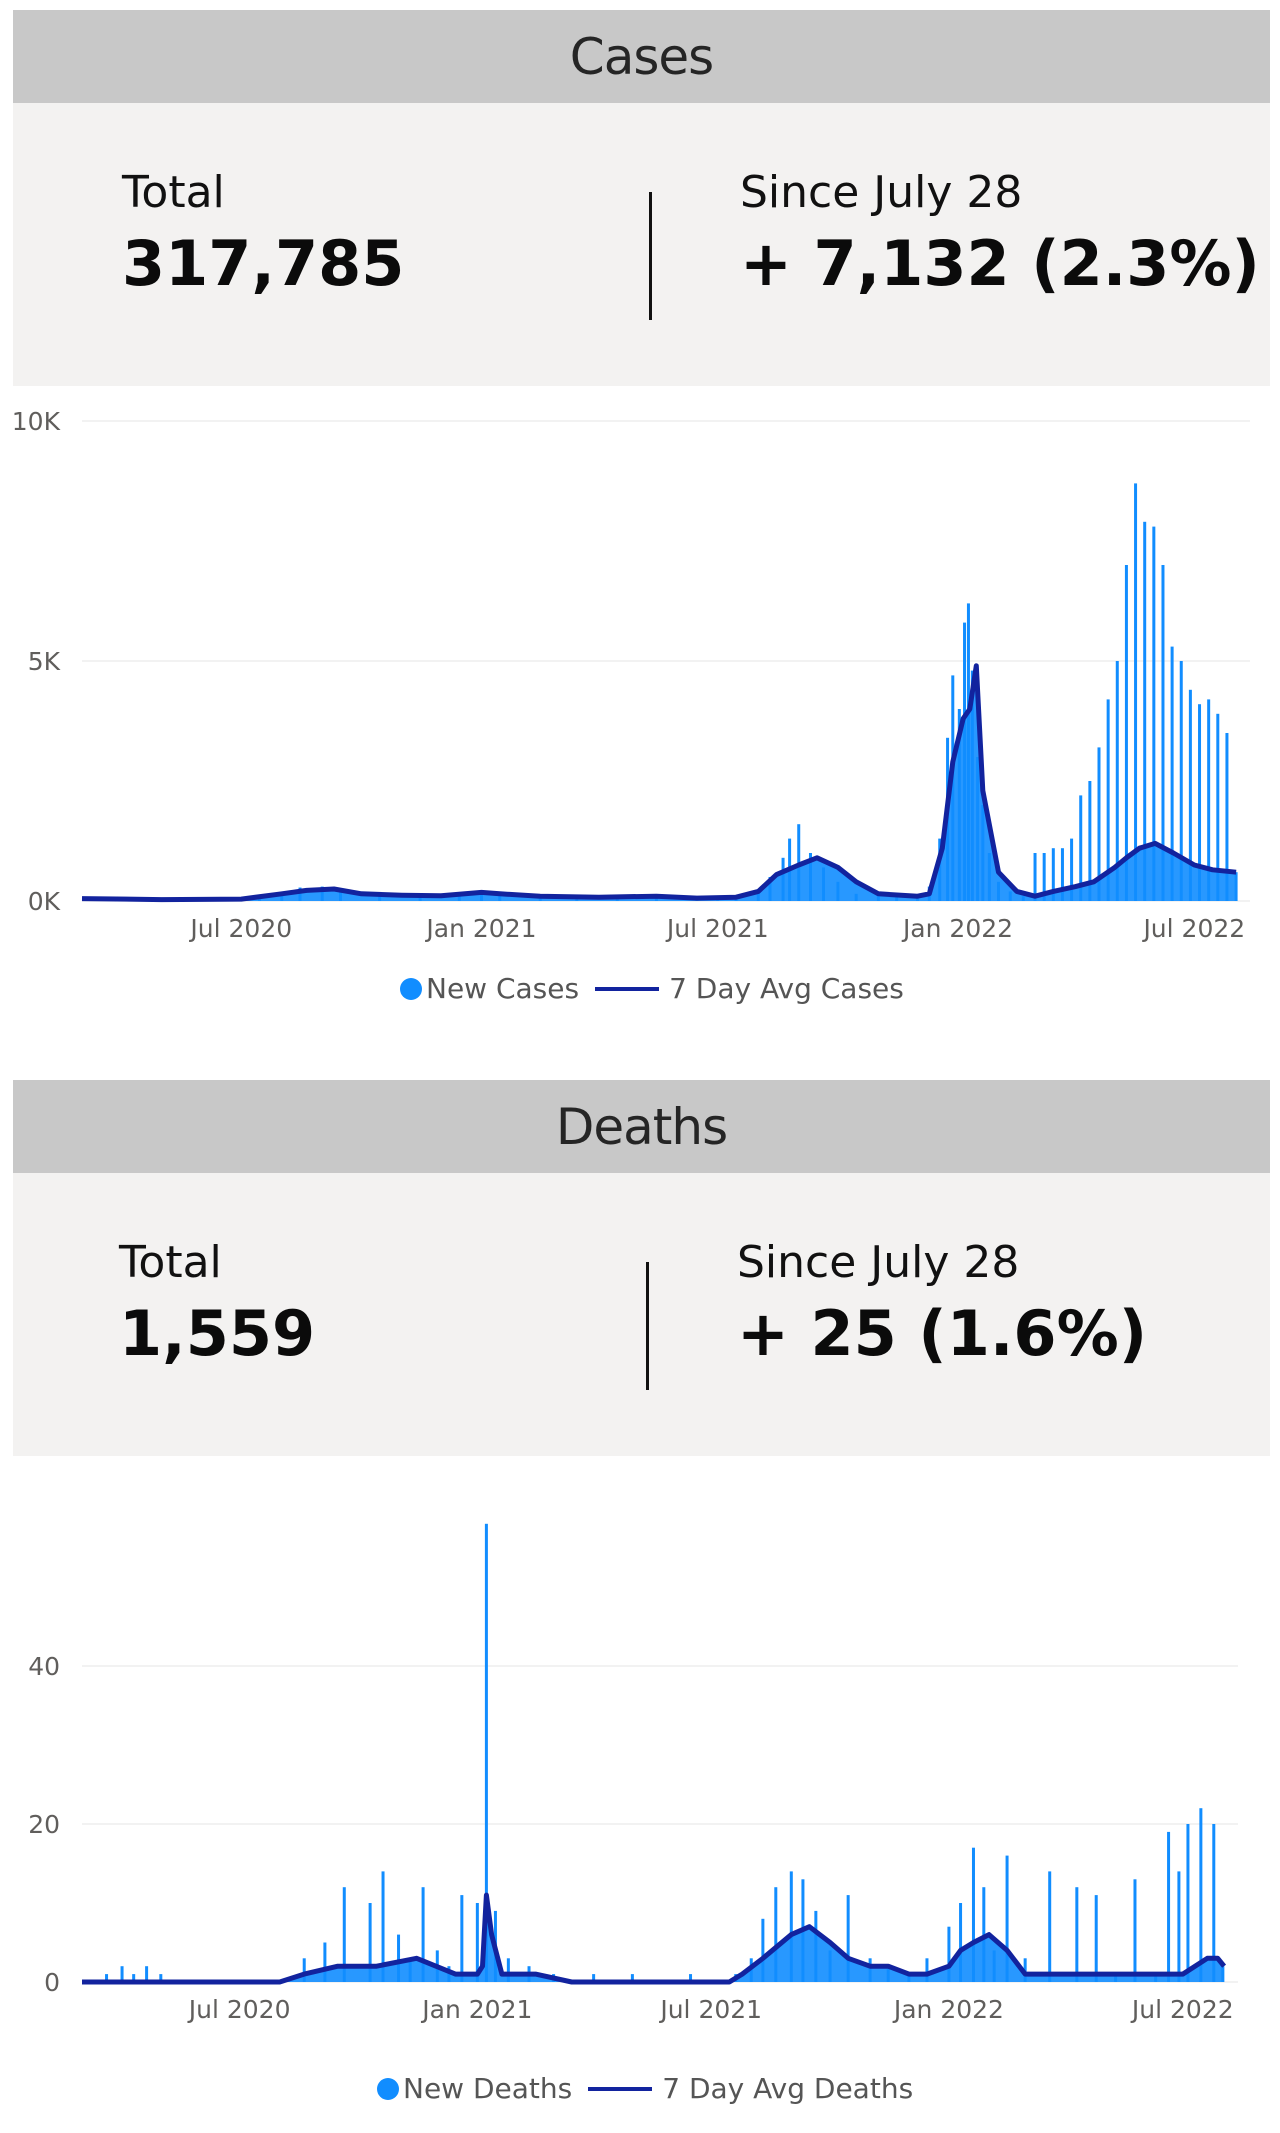 This screenshot has width=1280, height=2133. I want to click on deaths-header: Deaths, so click(641, 1126).